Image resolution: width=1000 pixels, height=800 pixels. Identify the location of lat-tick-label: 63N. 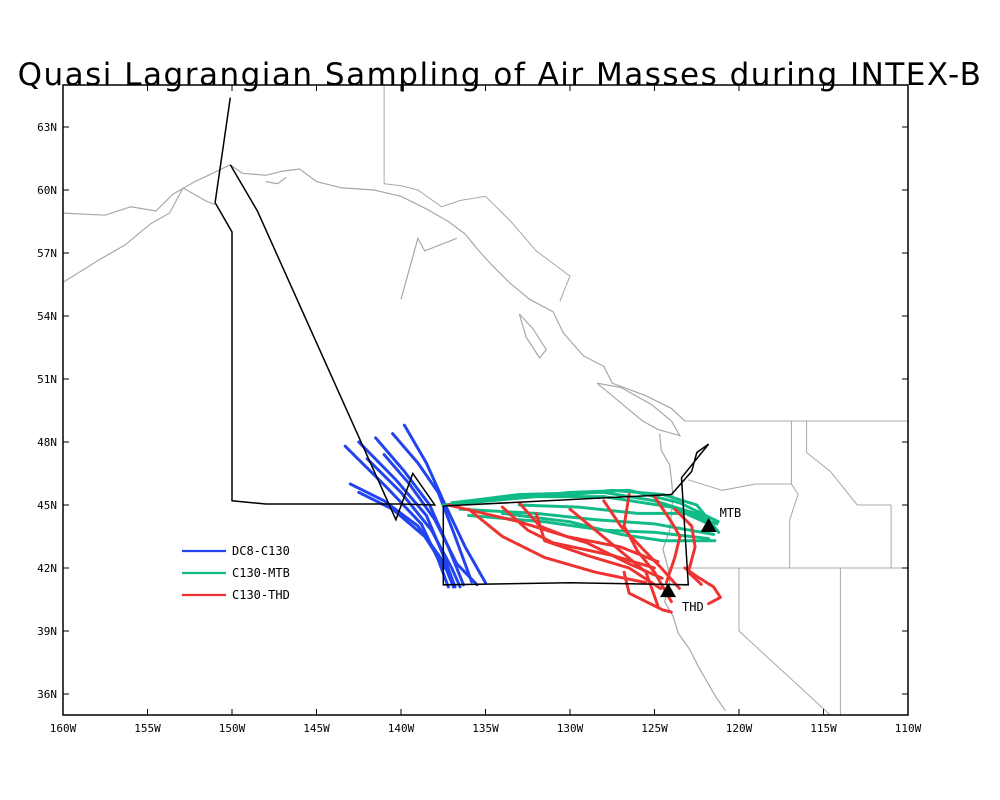
(47, 127).